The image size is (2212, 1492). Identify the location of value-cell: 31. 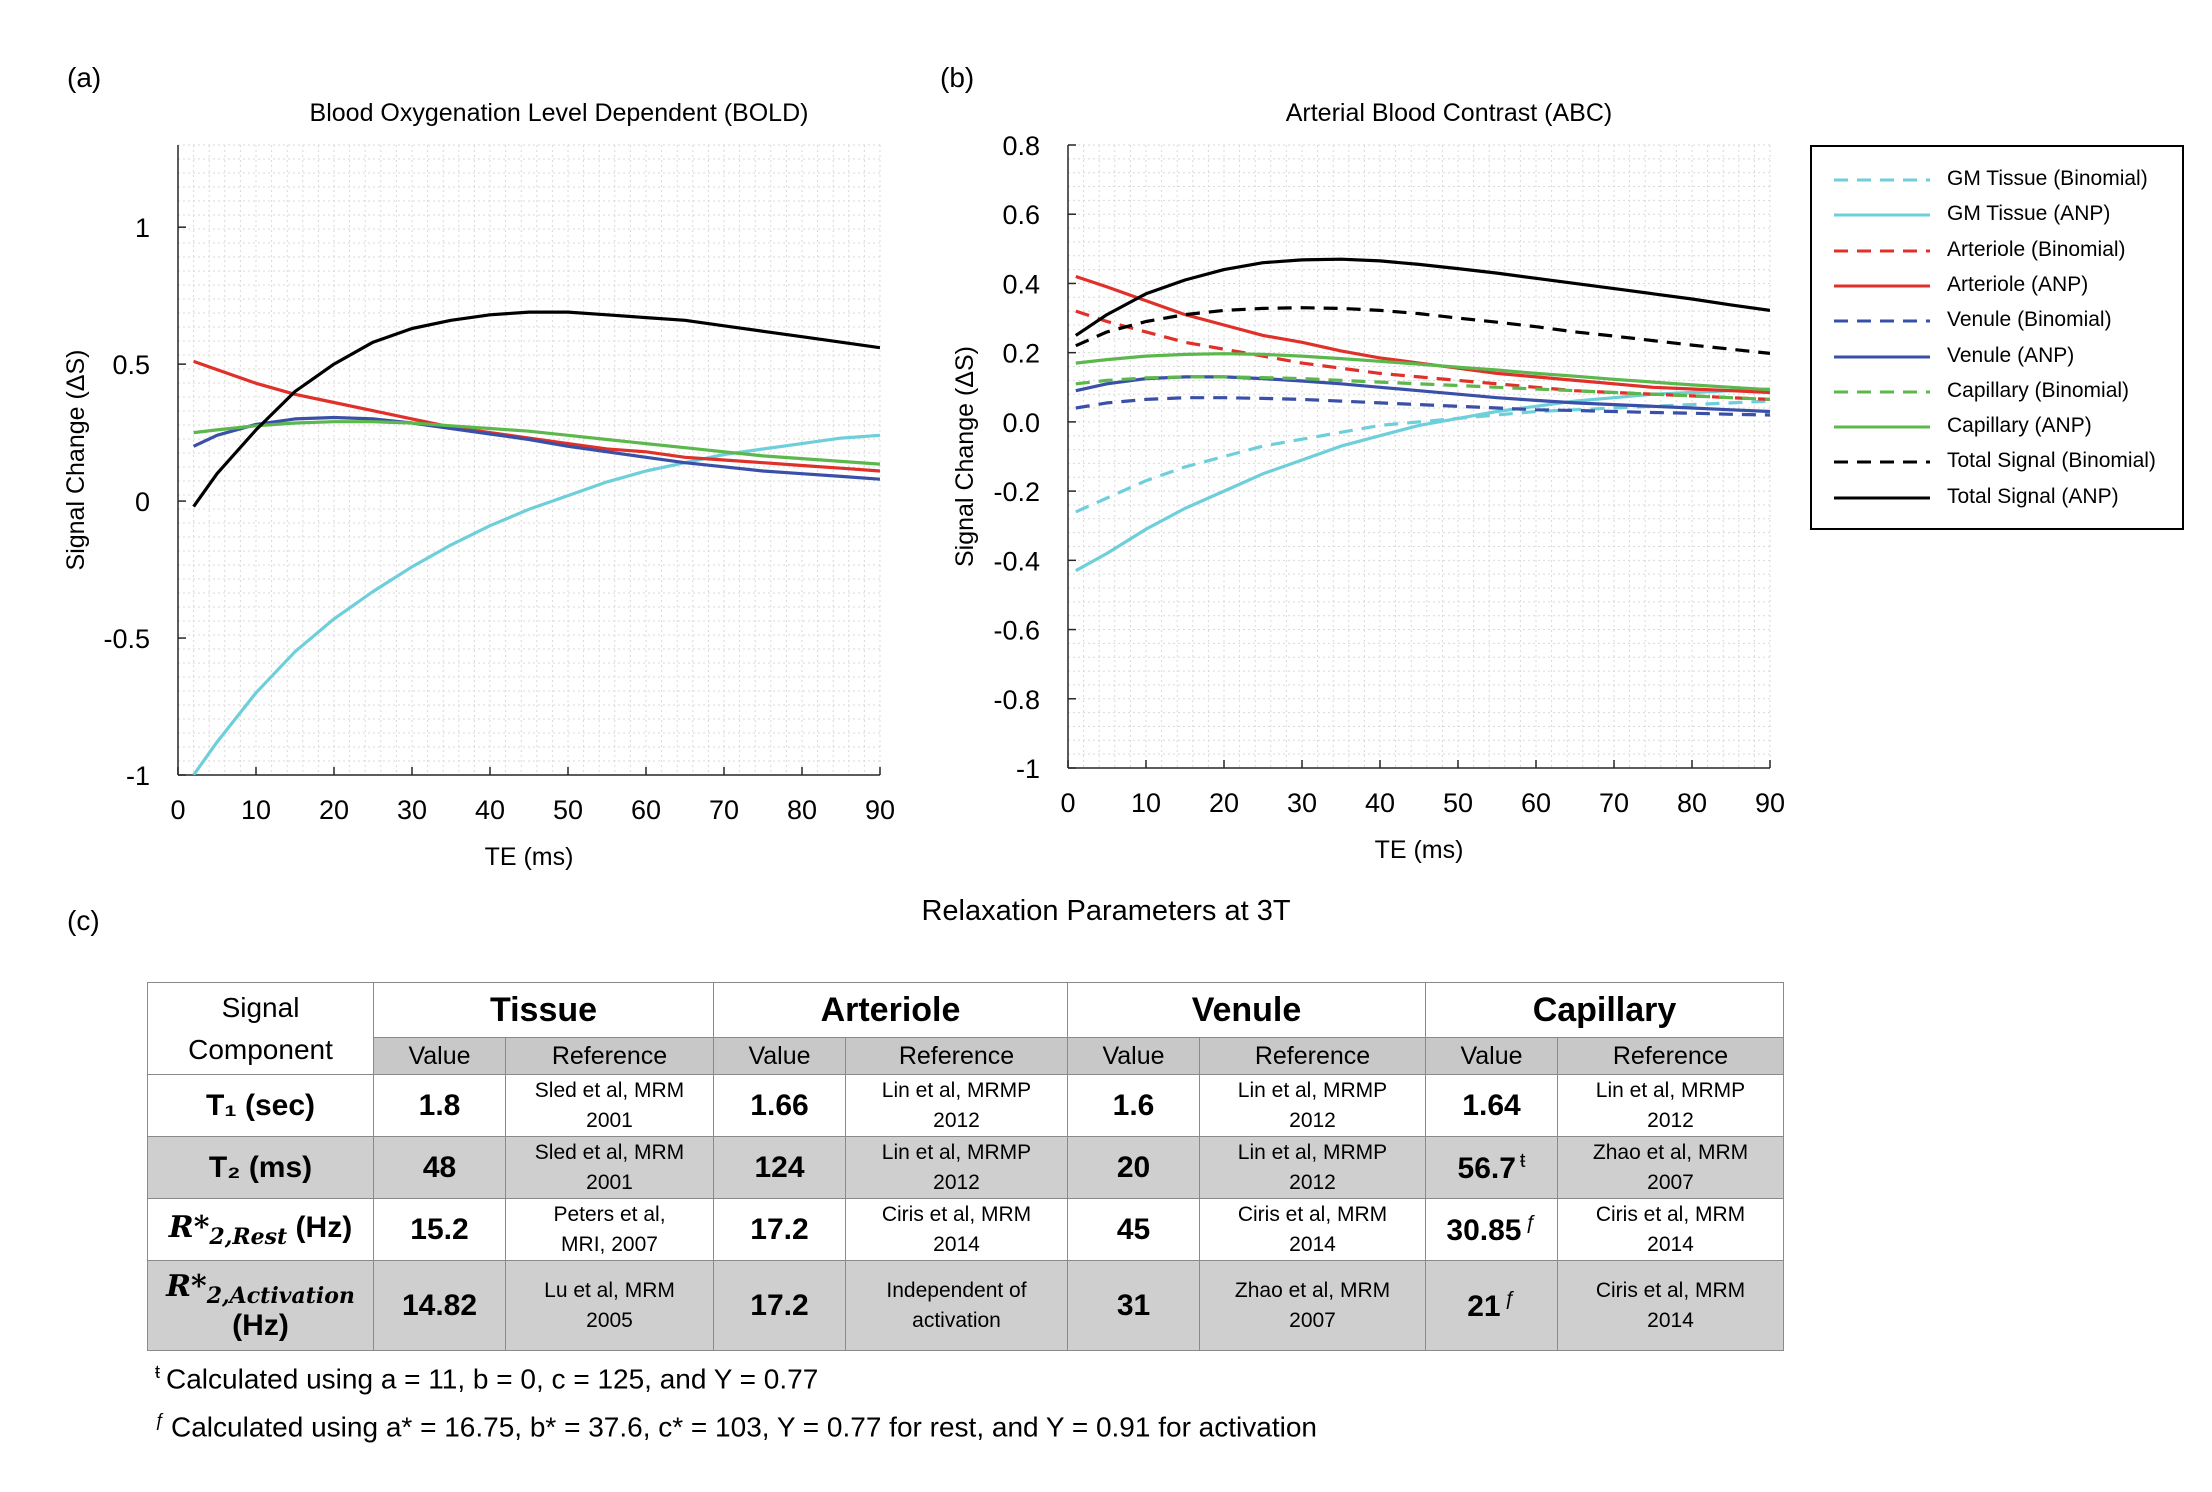
(1133, 1305).